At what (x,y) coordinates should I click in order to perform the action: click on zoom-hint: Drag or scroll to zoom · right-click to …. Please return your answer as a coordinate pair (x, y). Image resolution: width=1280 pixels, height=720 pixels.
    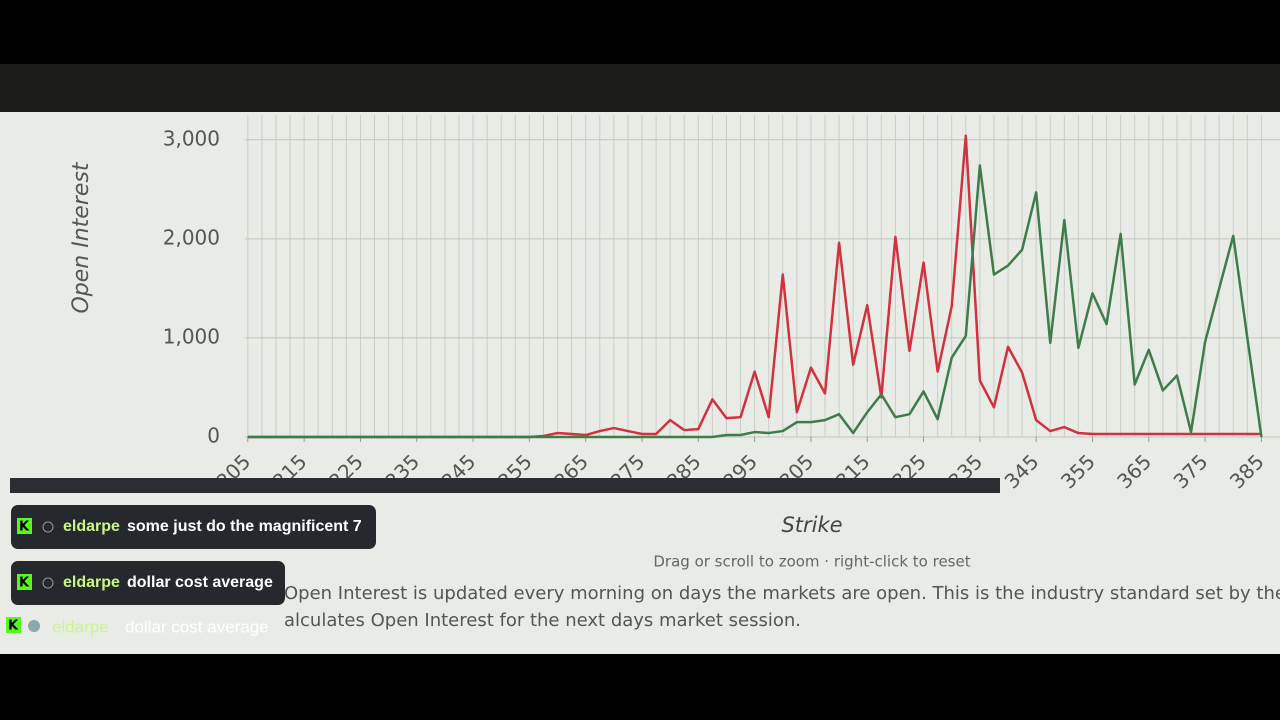
    Looking at the image, I should click on (811, 562).